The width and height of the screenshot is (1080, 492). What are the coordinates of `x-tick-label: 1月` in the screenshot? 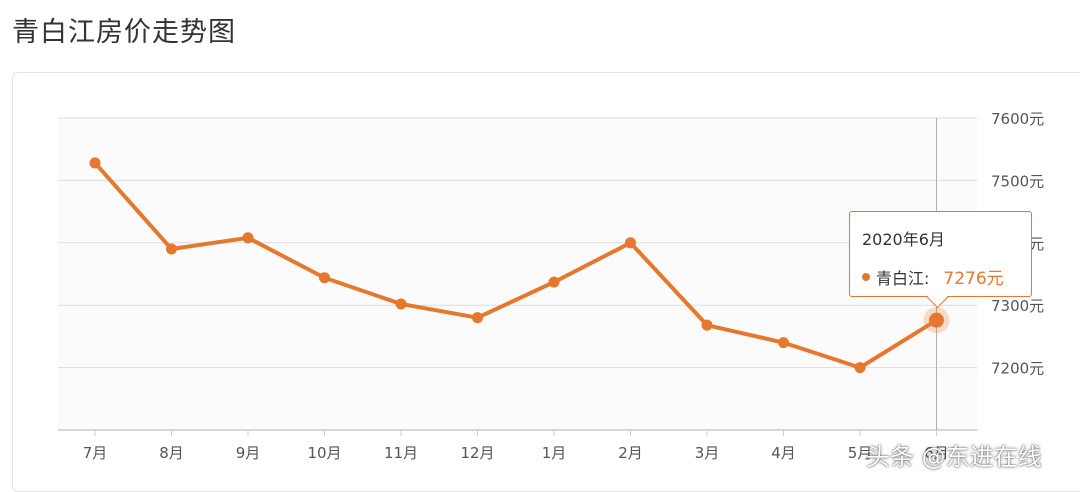 It's located at (554, 453).